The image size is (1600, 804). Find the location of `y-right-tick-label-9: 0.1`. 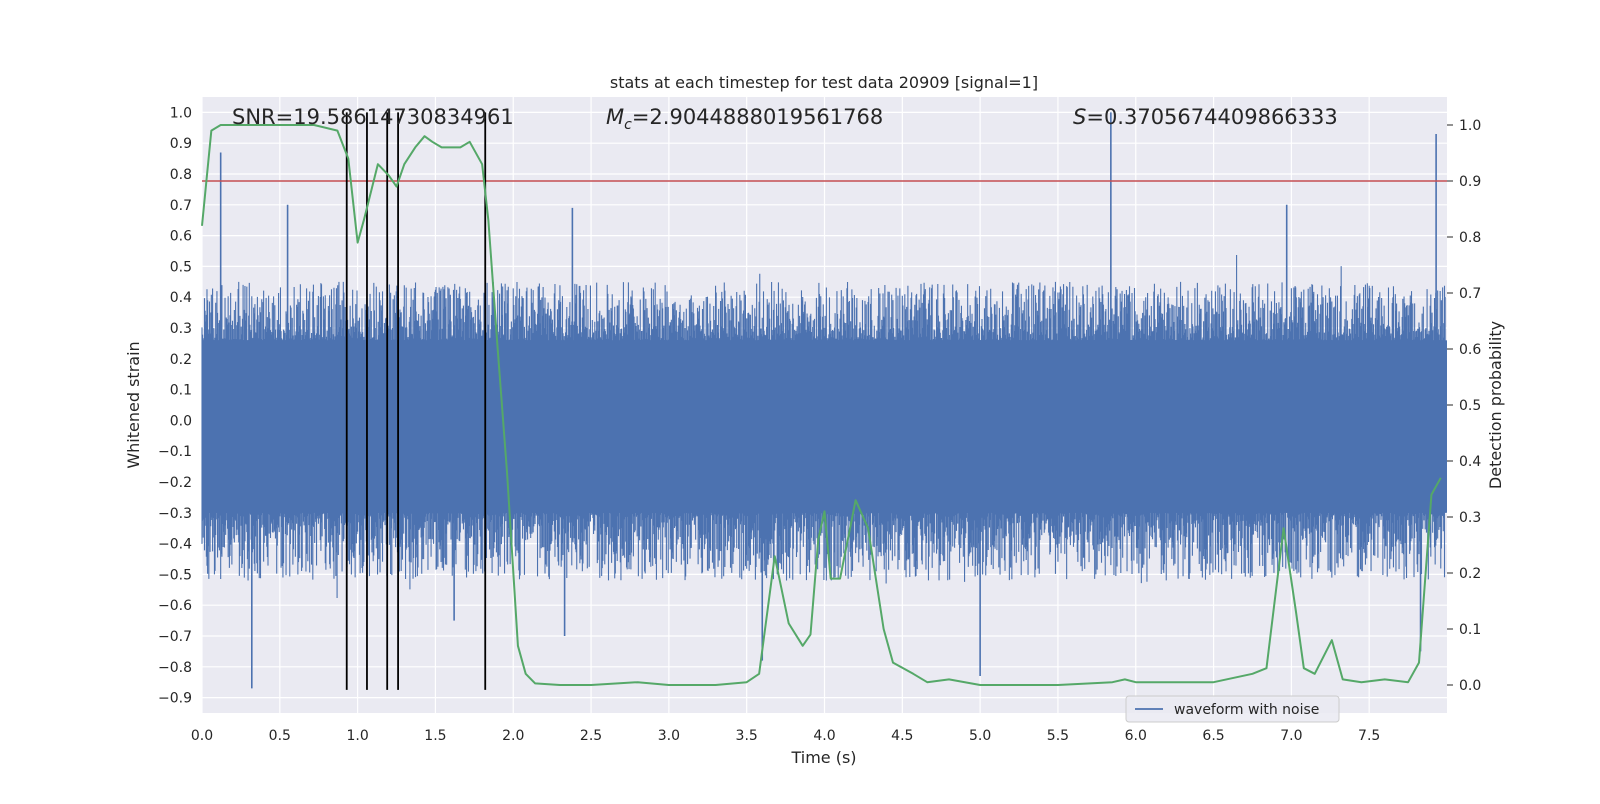

y-right-tick-label-9: 0.1 is located at coordinates (1470, 630).